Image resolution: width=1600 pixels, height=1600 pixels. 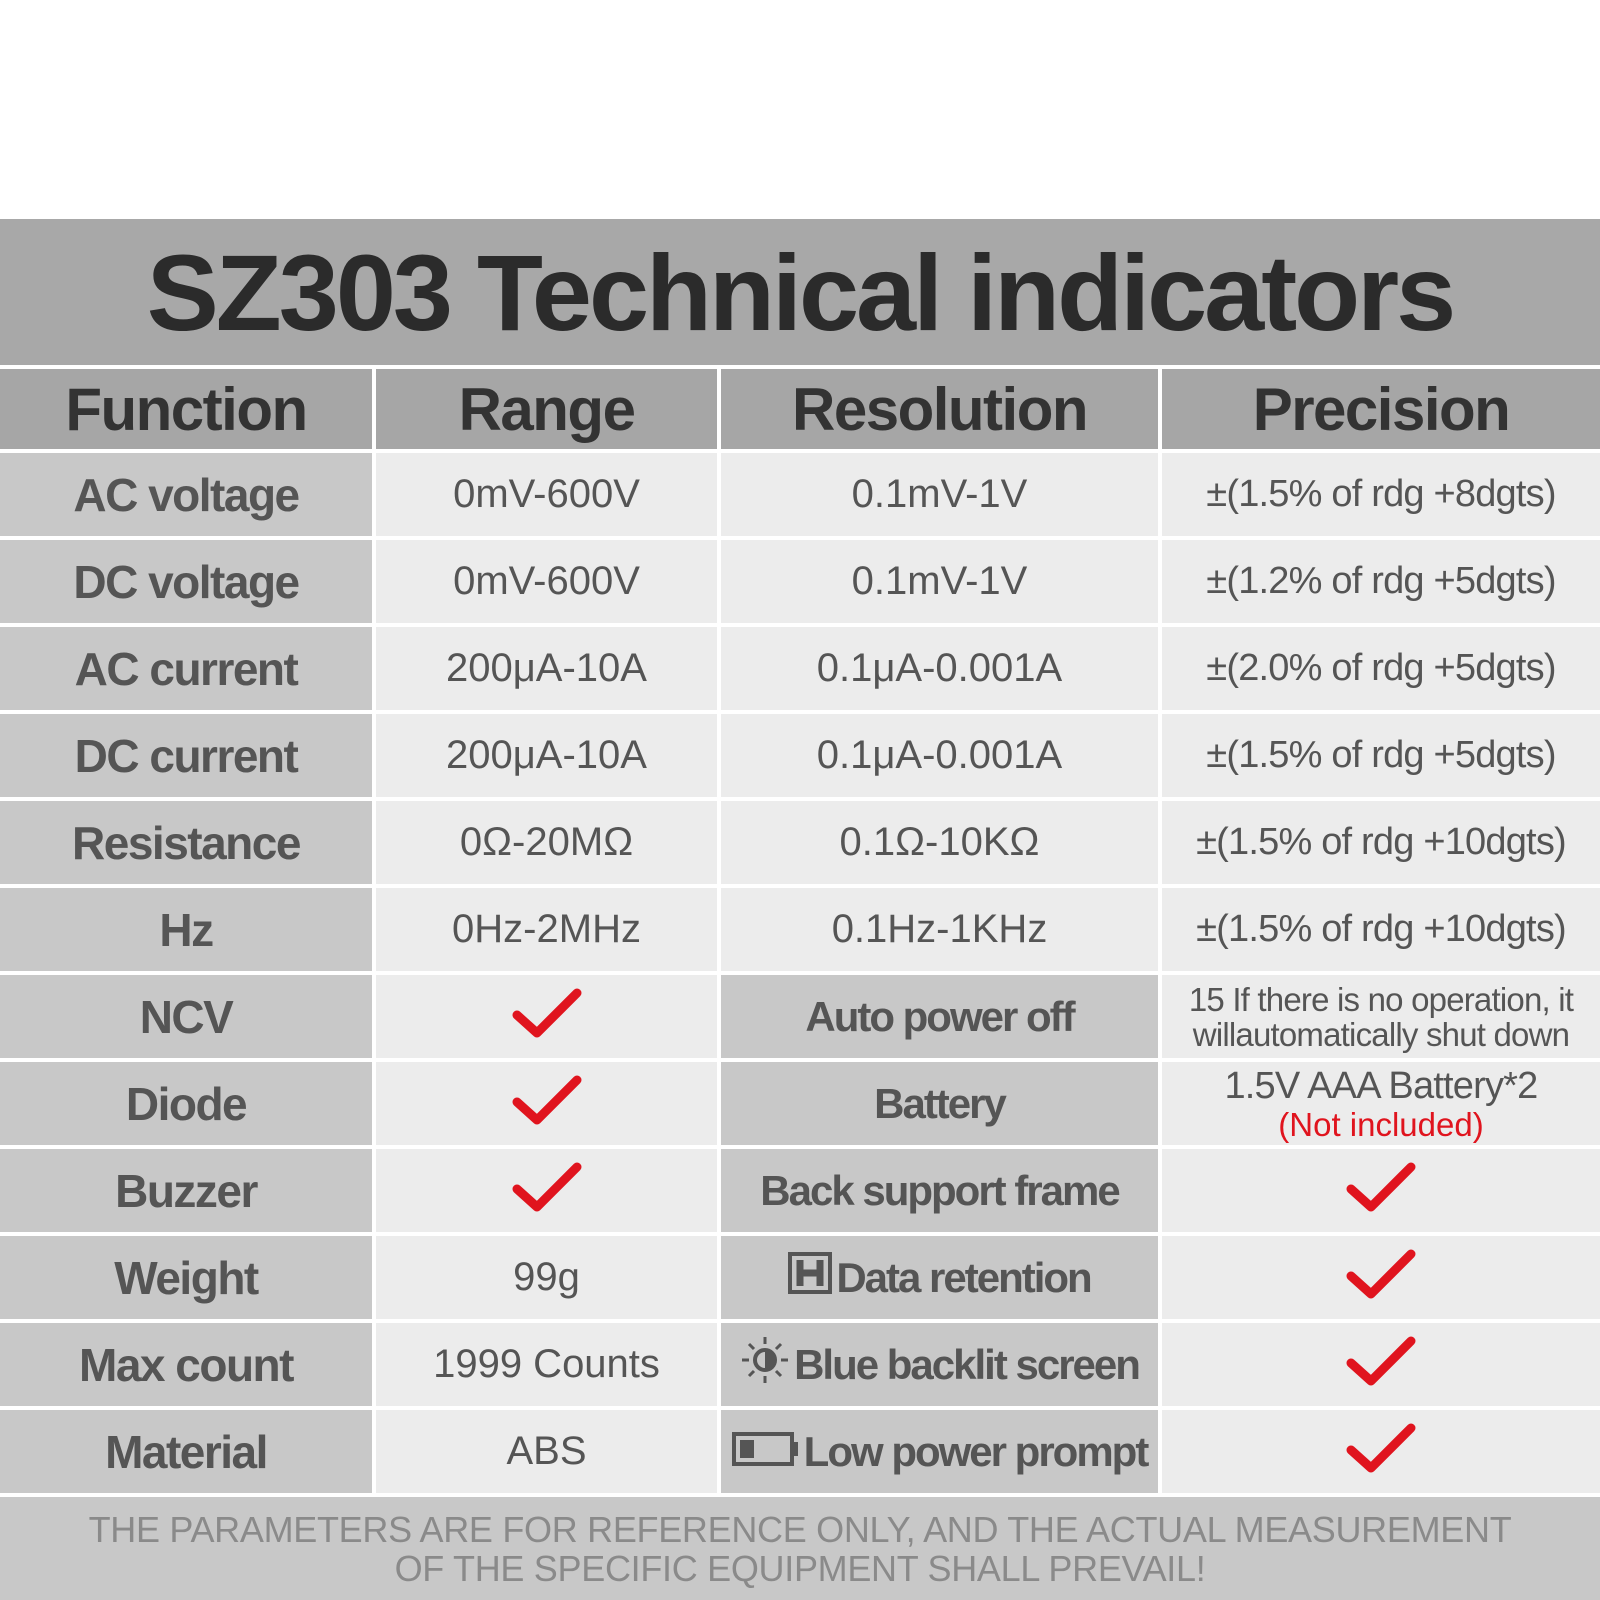 What do you see at coordinates (546, 1364) in the screenshot?
I see `value-cell: 1999 Counts` at bounding box center [546, 1364].